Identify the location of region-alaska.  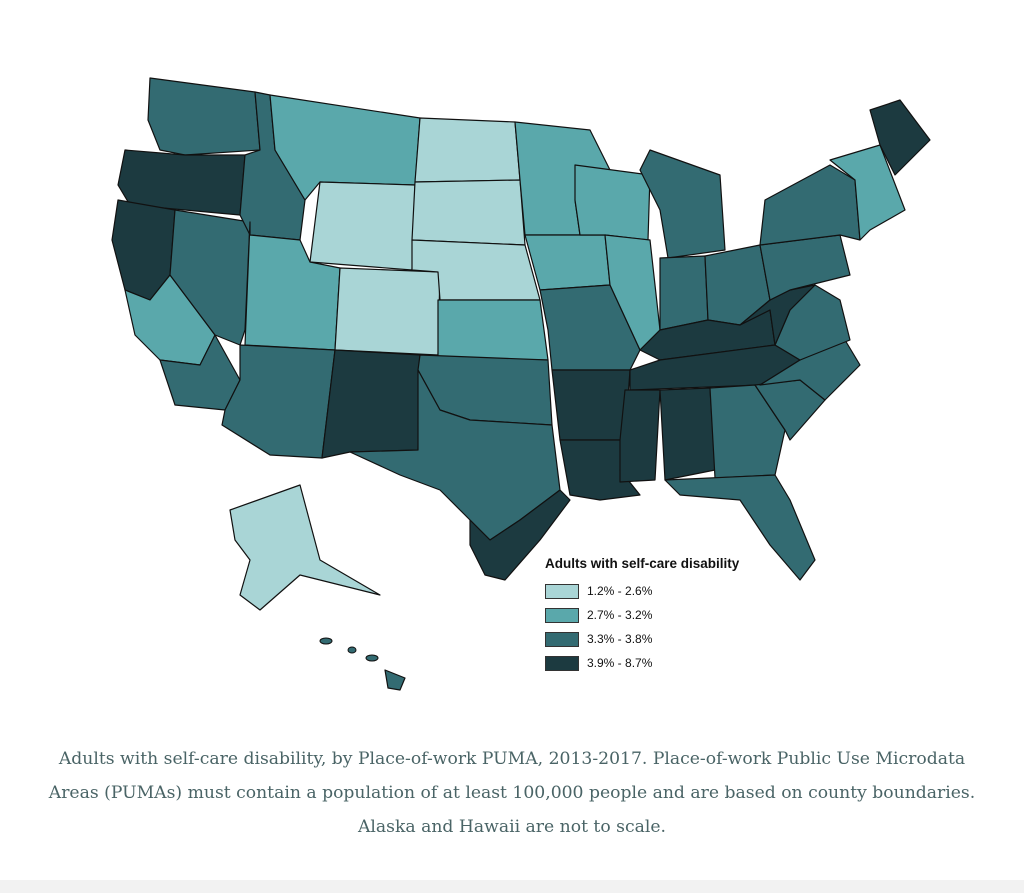
(305, 547).